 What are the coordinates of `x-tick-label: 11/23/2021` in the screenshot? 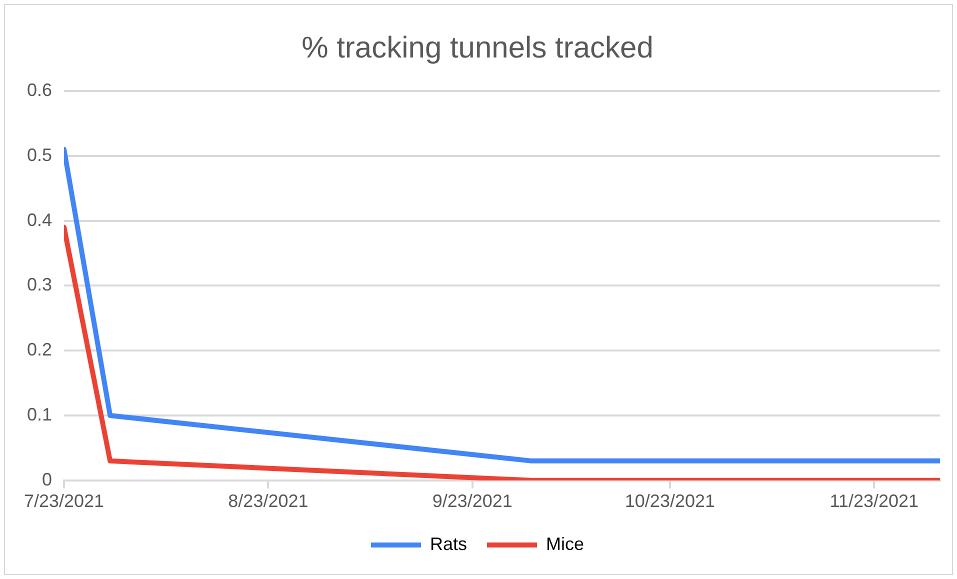 It's located at (874, 501).